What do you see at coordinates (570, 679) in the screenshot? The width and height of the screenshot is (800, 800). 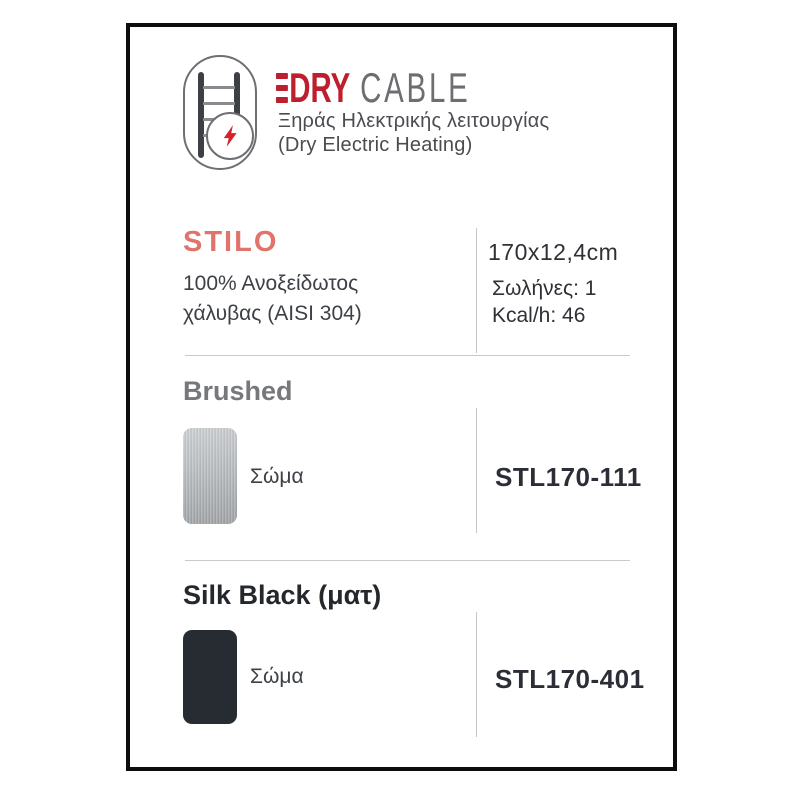 I see `product-code-silk-black: STL170-401` at bounding box center [570, 679].